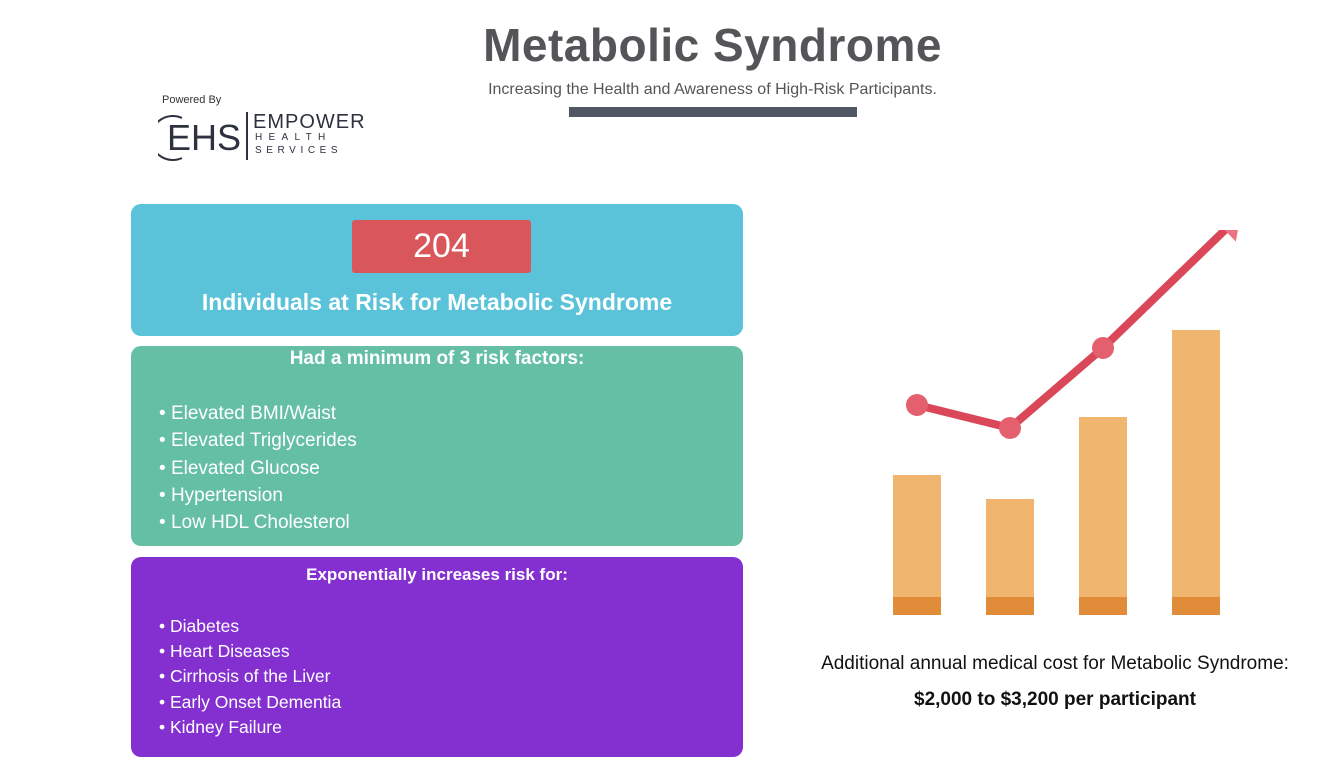 The image size is (1337, 776). Describe the element at coordinates (258, 495) in the screenshot. I see `list-item: Hypertension` at that location.